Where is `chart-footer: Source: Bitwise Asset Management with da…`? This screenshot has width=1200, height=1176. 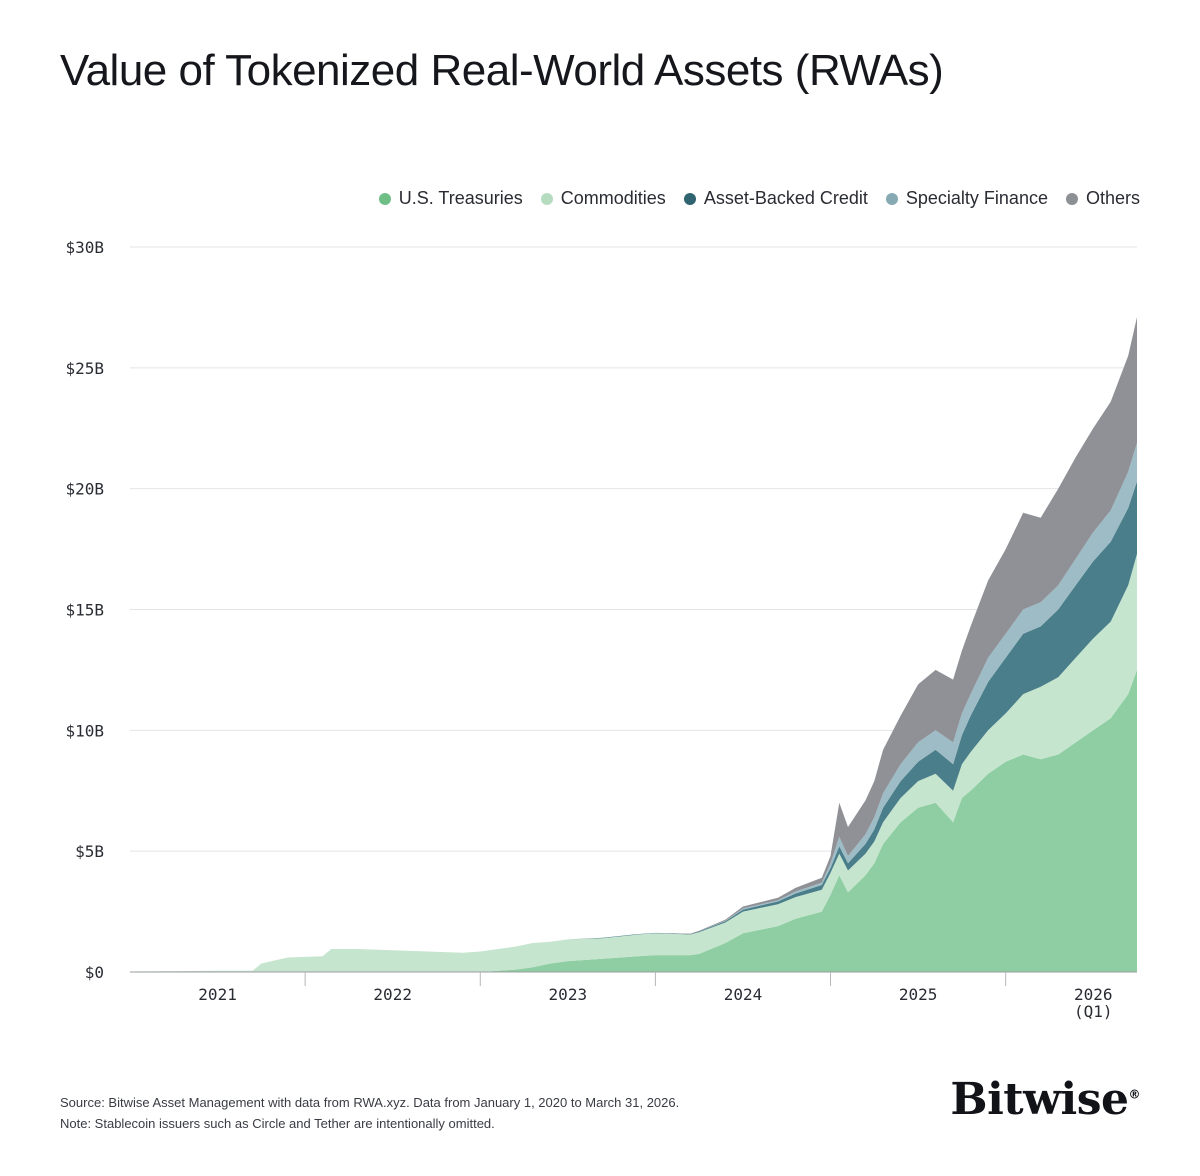 chart-footer: Source: Bitwise Asset Management with da… is located at coordinates (369, 1113).